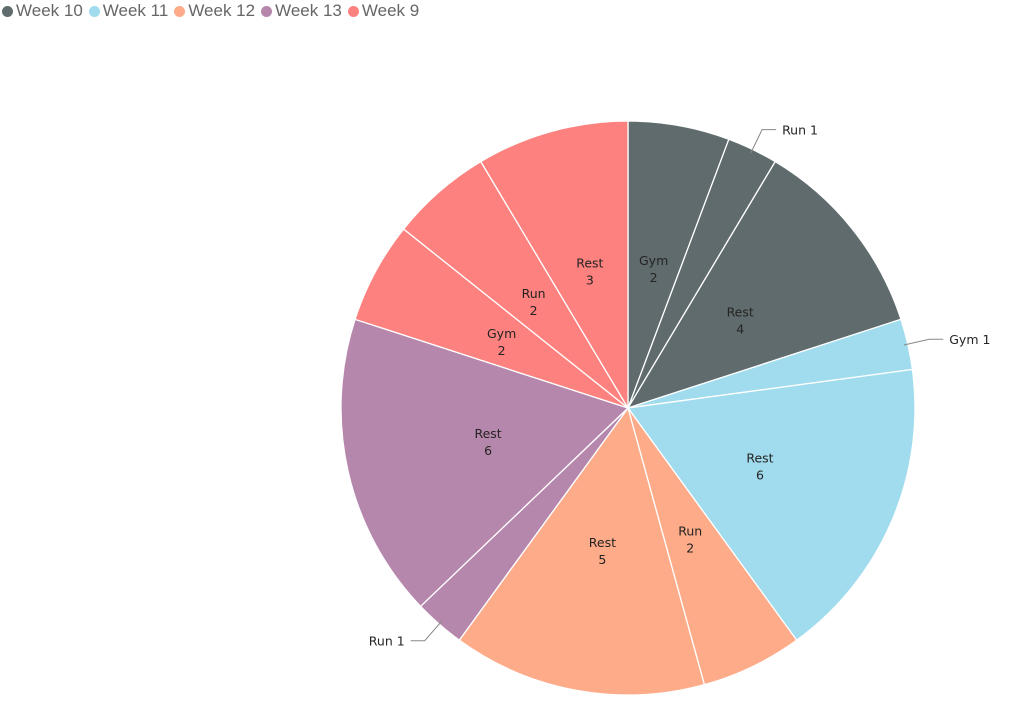  Describe the element at coordinates (308, 10) in the screenshot. I see `legend-label: Week 13` at that location.